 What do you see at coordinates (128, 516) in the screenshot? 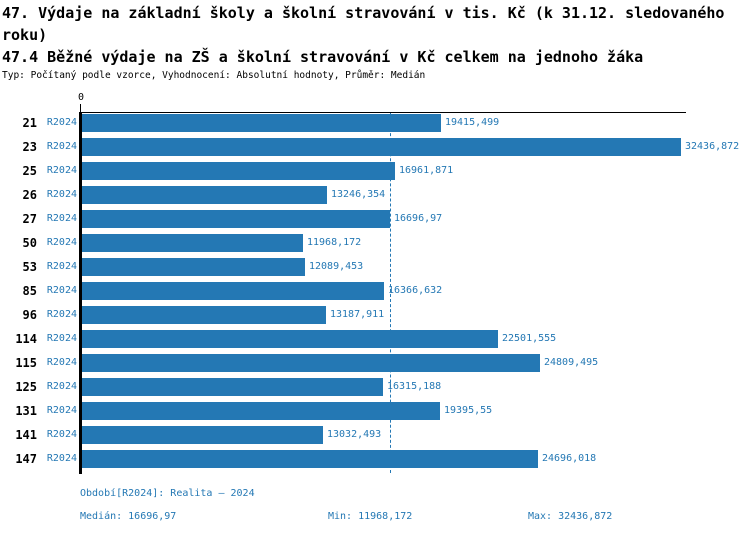
I see `median-stat: Medián: 16696,97` at bounding box center [128, 516].